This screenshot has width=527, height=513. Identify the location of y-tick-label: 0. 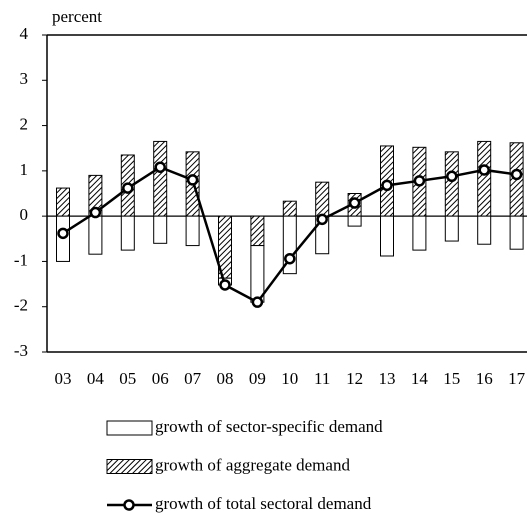
(24, 214).